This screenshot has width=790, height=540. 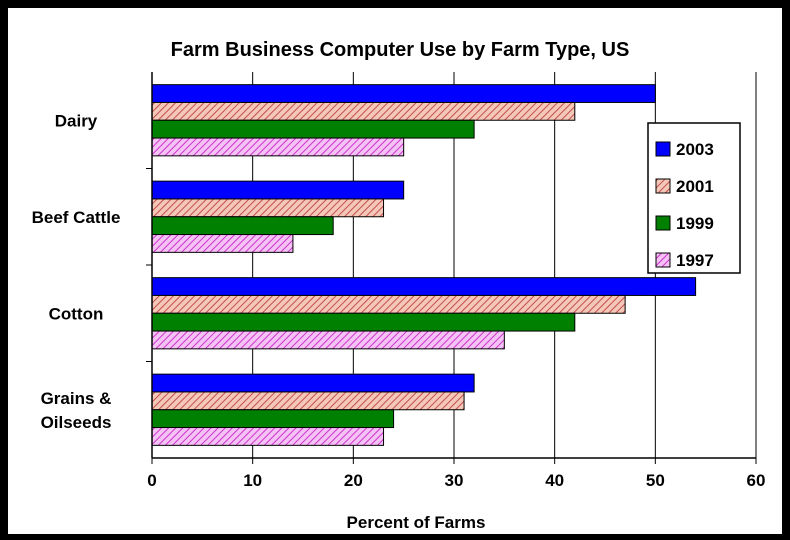 What do you see at coordinates (695, 260) in the screenshot?
I see `legend-label-1997: 1997` at bounding box center [695, 260].